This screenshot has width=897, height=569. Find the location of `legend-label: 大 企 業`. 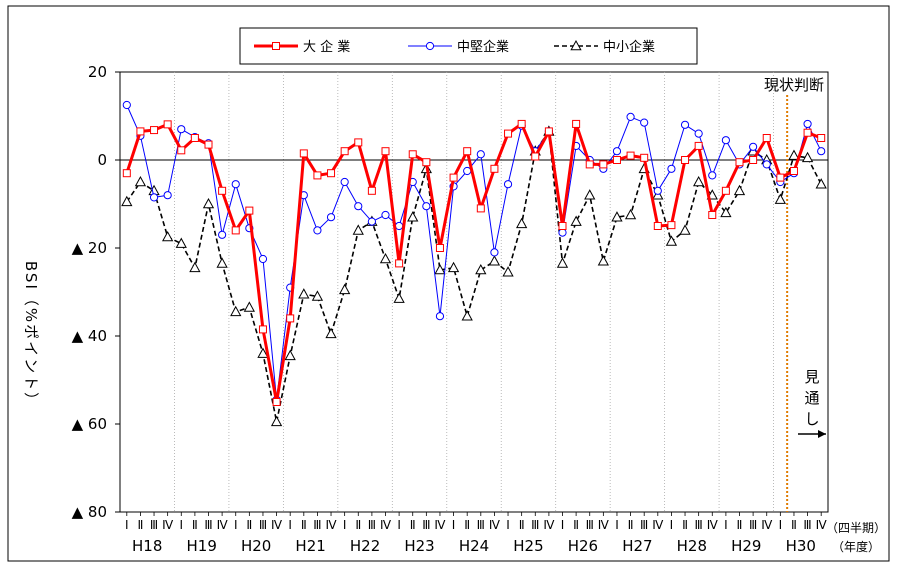

legend-label: 大 企 業 is located at coordinates (326, 47).